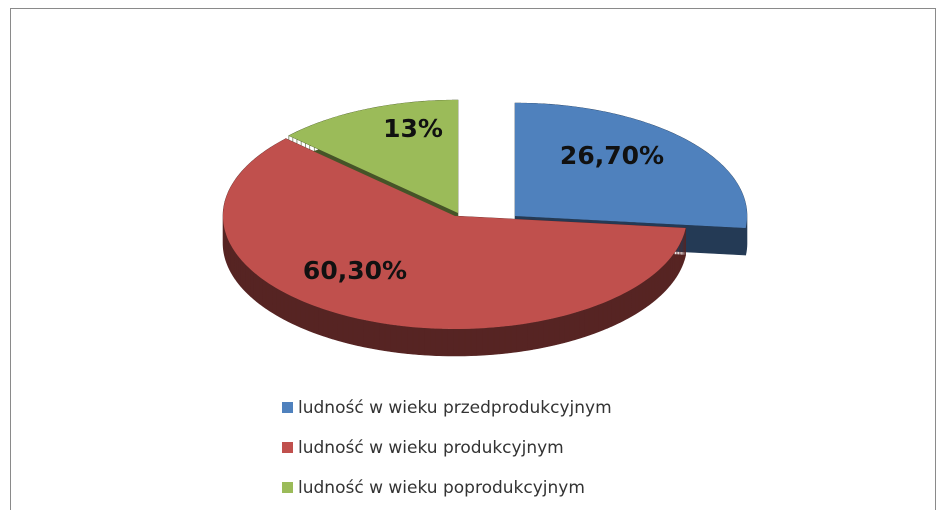 The image size is (945, 510). What do you see at coordinates (355, 270) in the screenshot?
I see `data-label: 60,30%` at bounding box center [355, 270].